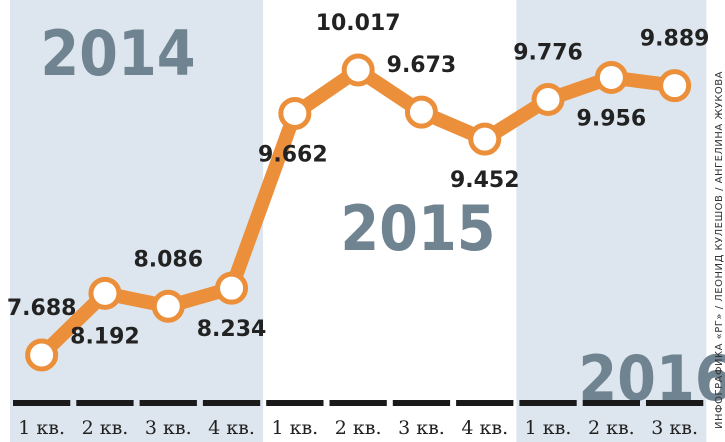 The image size is (725, 442). I want to click on data-label: 9.662, so click(293, 154).